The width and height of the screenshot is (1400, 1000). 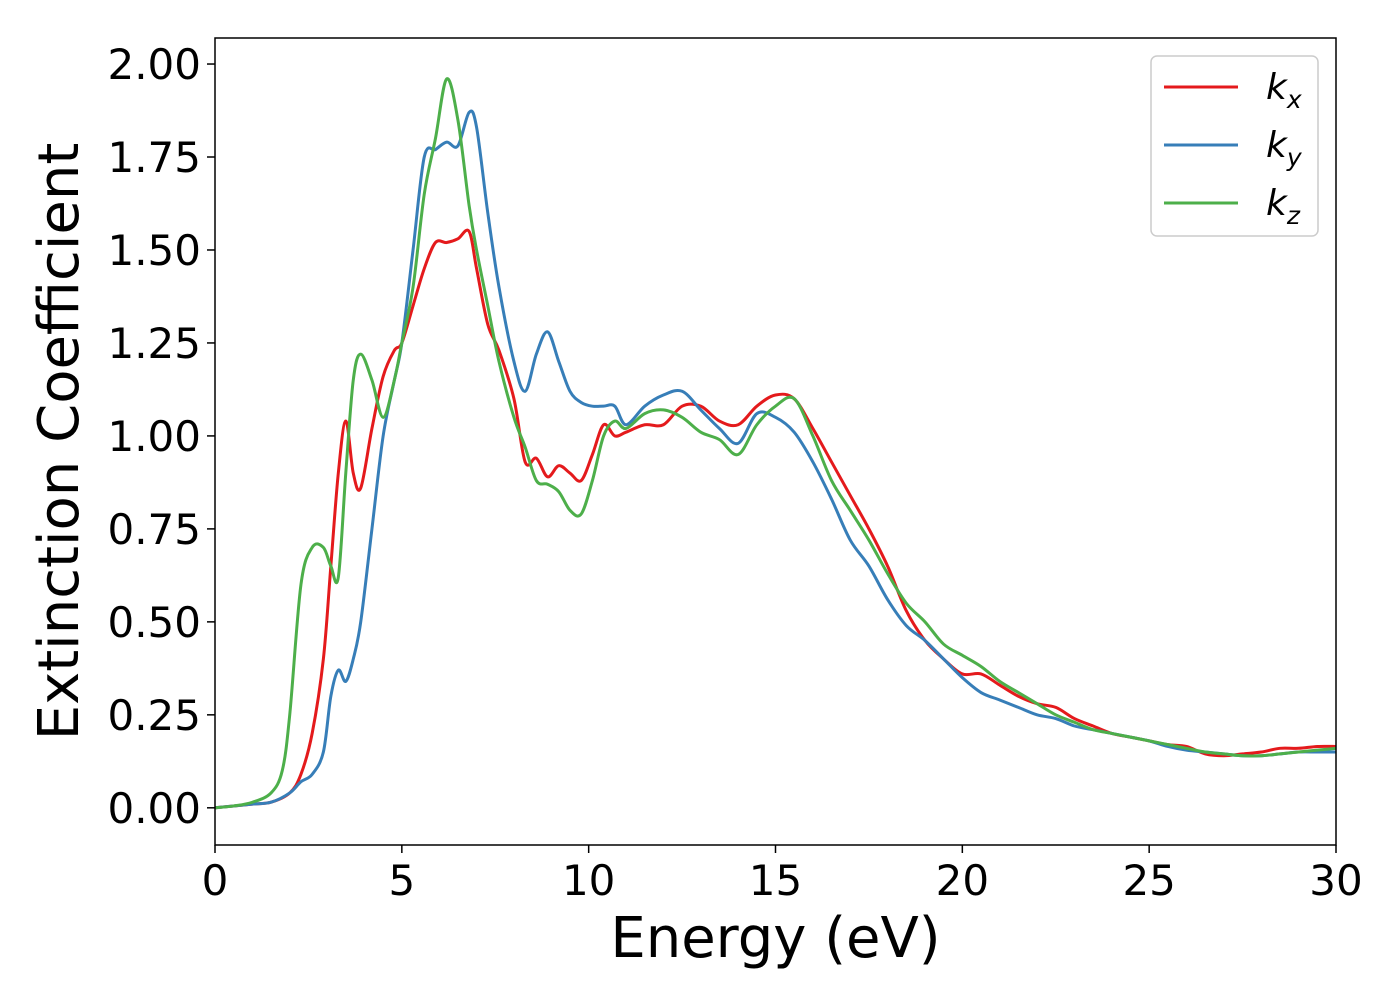 What do you see at coordinates (154, 64) in the screenshot?
I see `y-tick-label: 2.00` at bounding box center [154, 64].